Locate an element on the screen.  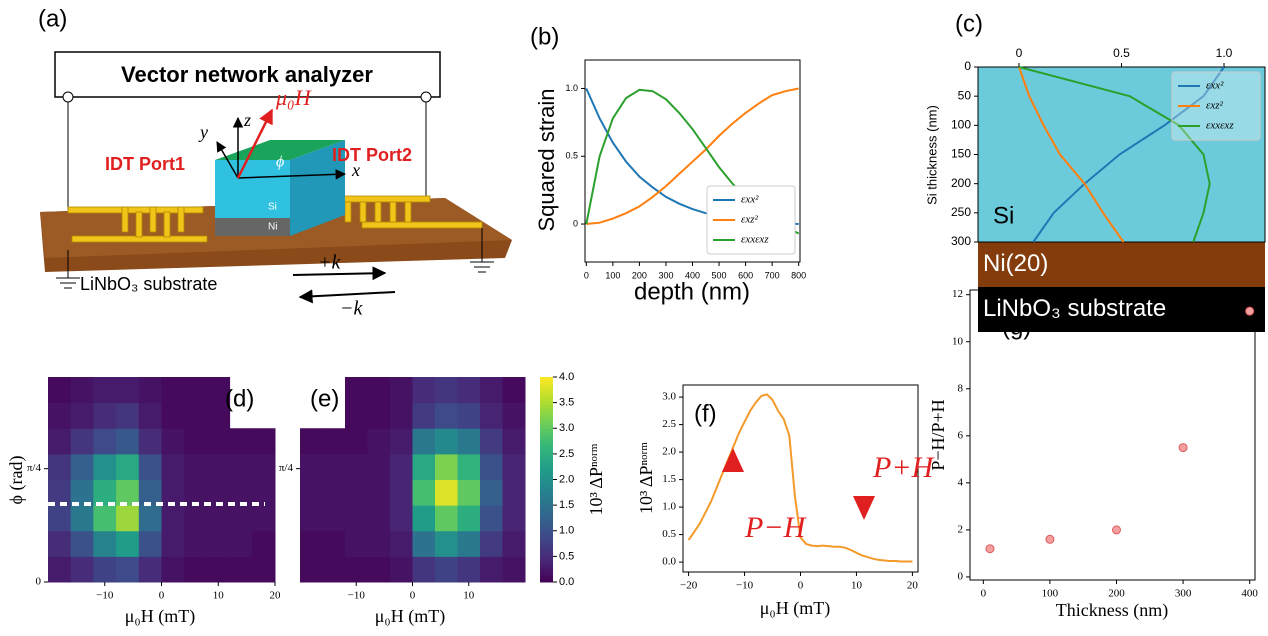
colorbar-tick-label: 2.5 is located at coordinates (566, 454).